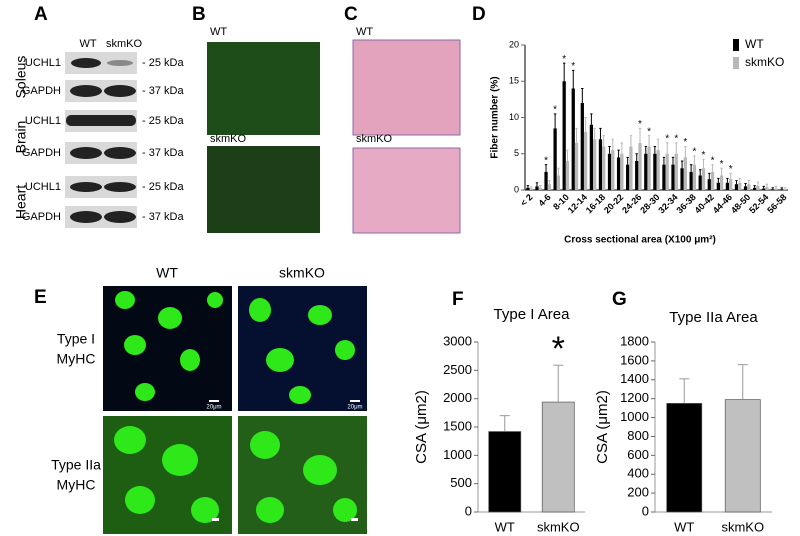 Image resolution: width=800 pixels, height=536 pixels. Describe the element at coordinates (479, 14) in the screenshot. I see `panel-letter: D` at that location.